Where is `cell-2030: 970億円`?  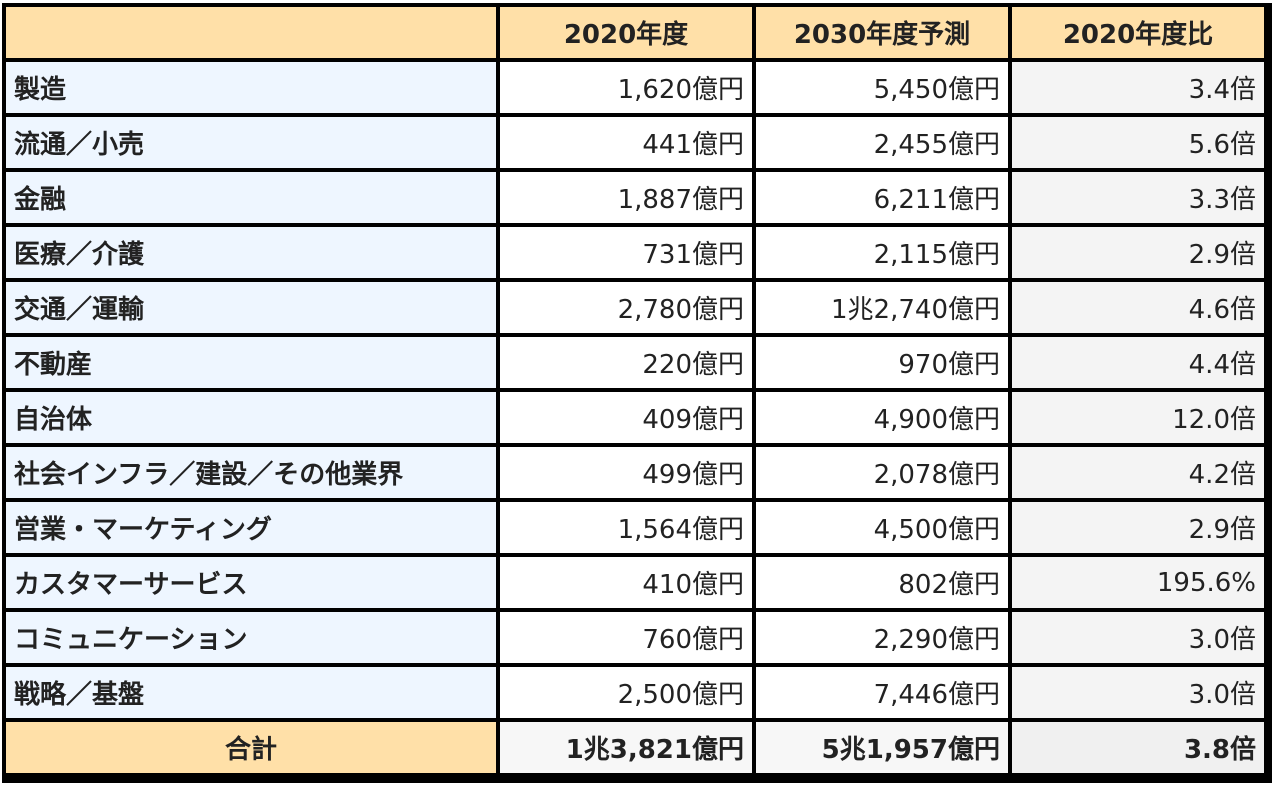 cell-2030: 970億円 is located at coordinates (882, 362).